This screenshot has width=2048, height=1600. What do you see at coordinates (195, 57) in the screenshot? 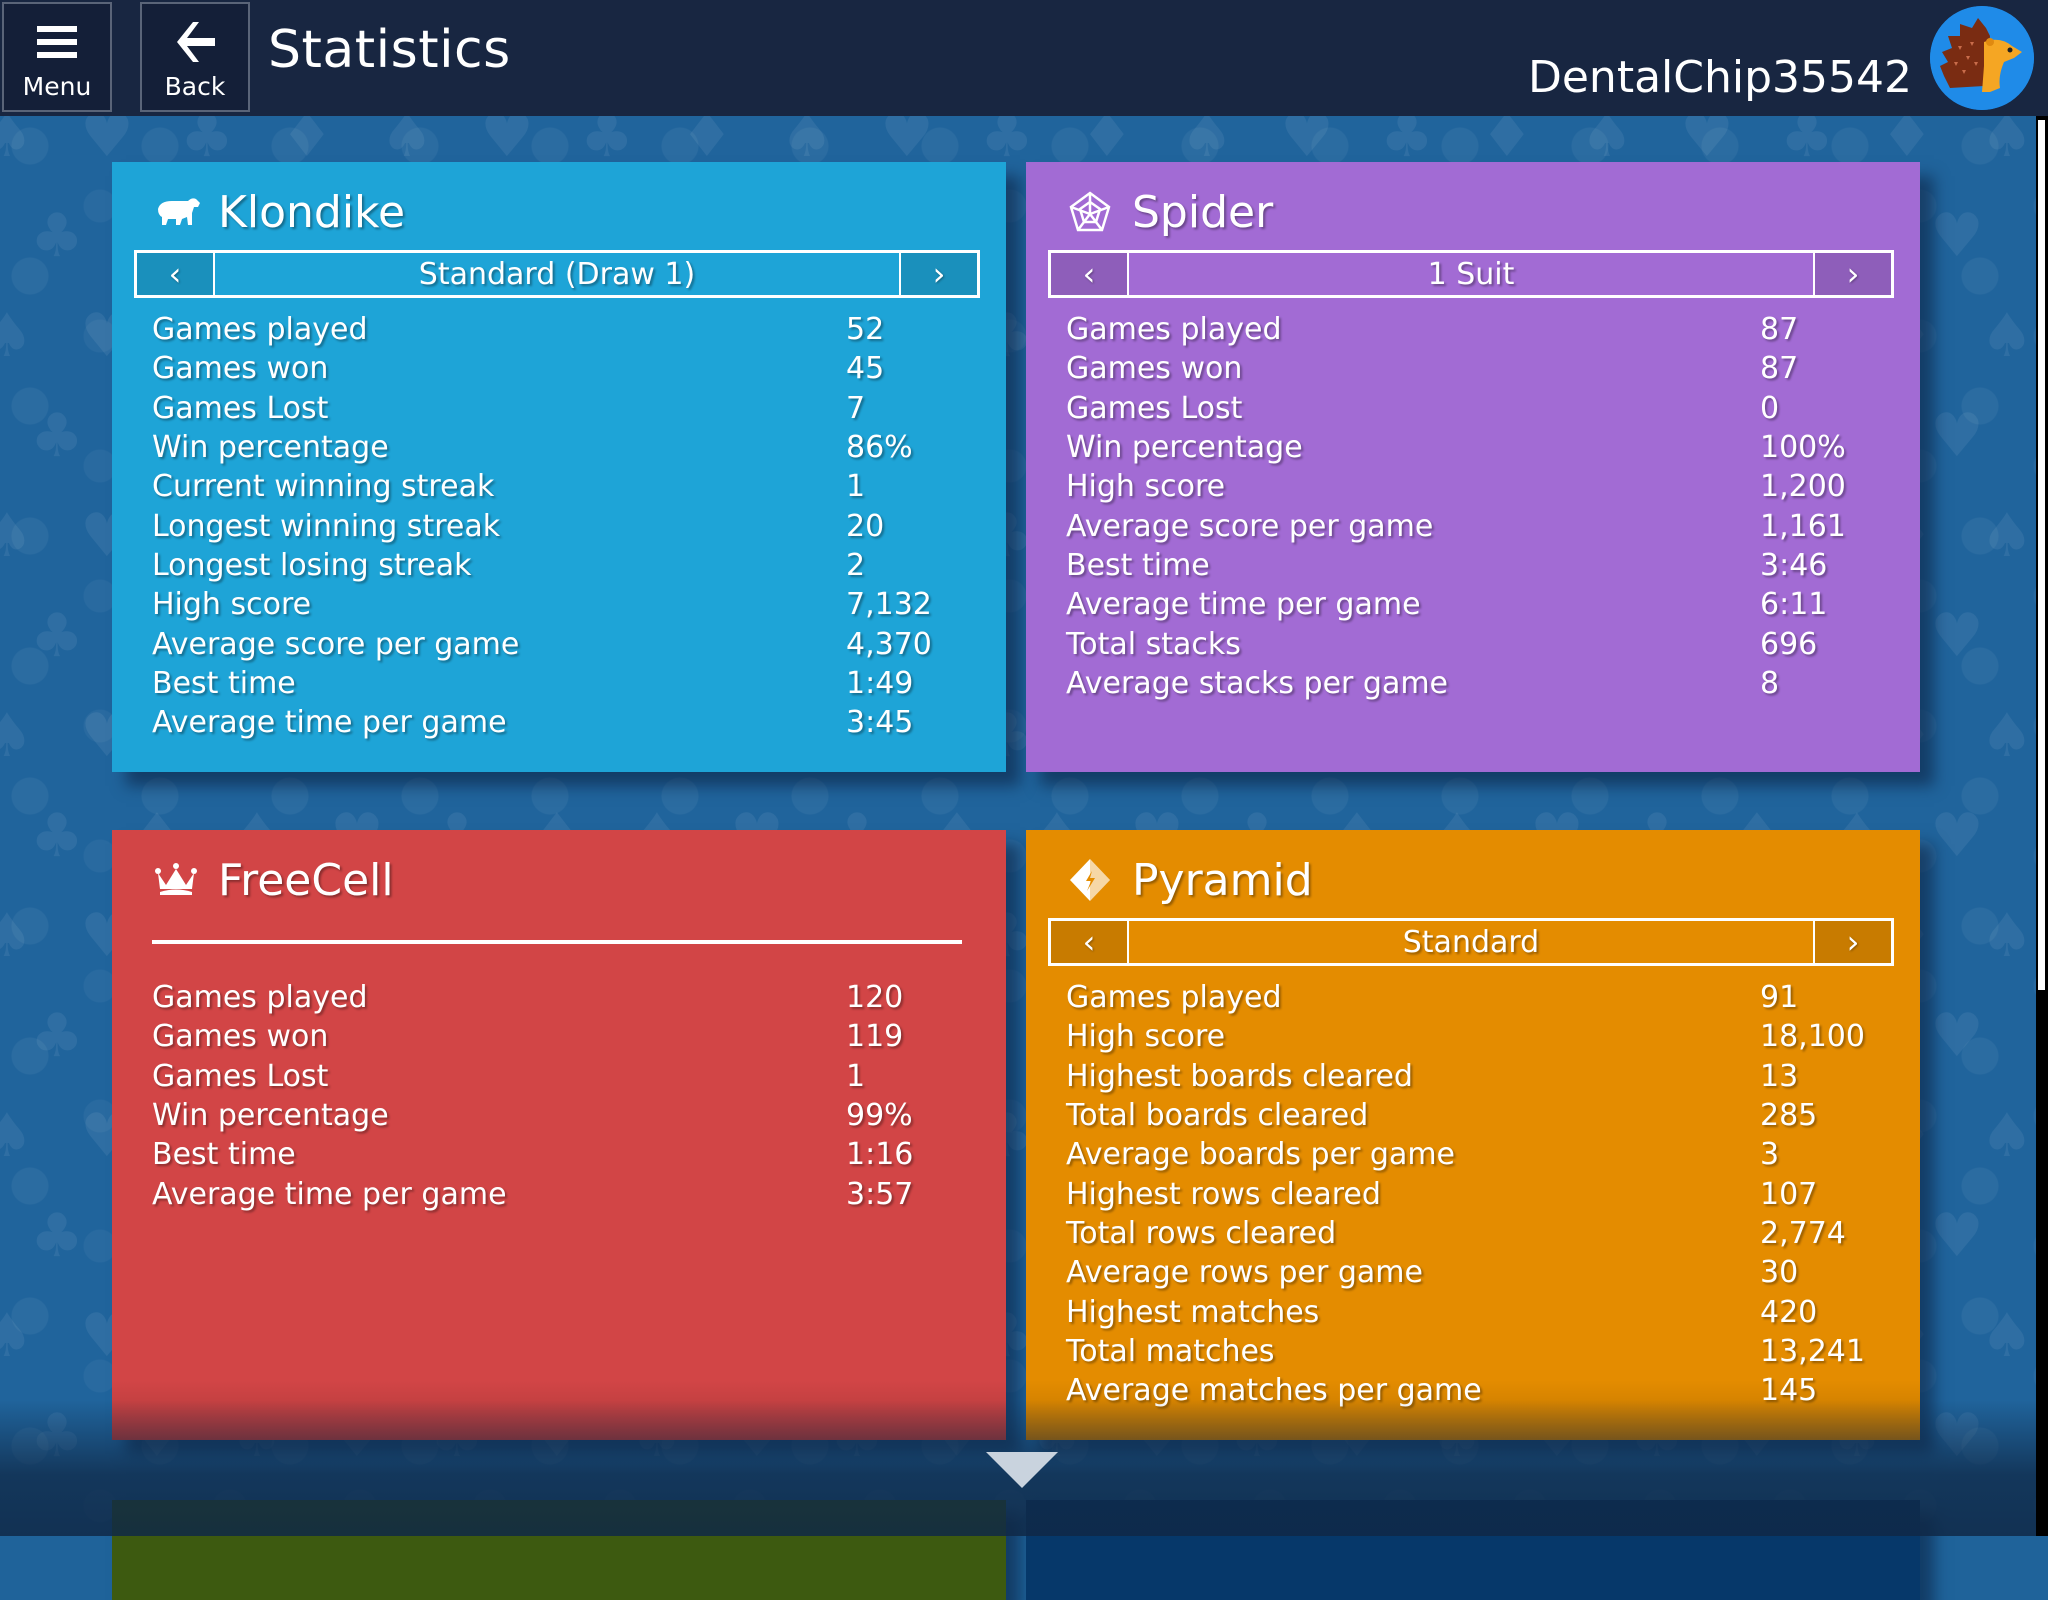
I see `back-button: Back` at bounding box center [195, 57].